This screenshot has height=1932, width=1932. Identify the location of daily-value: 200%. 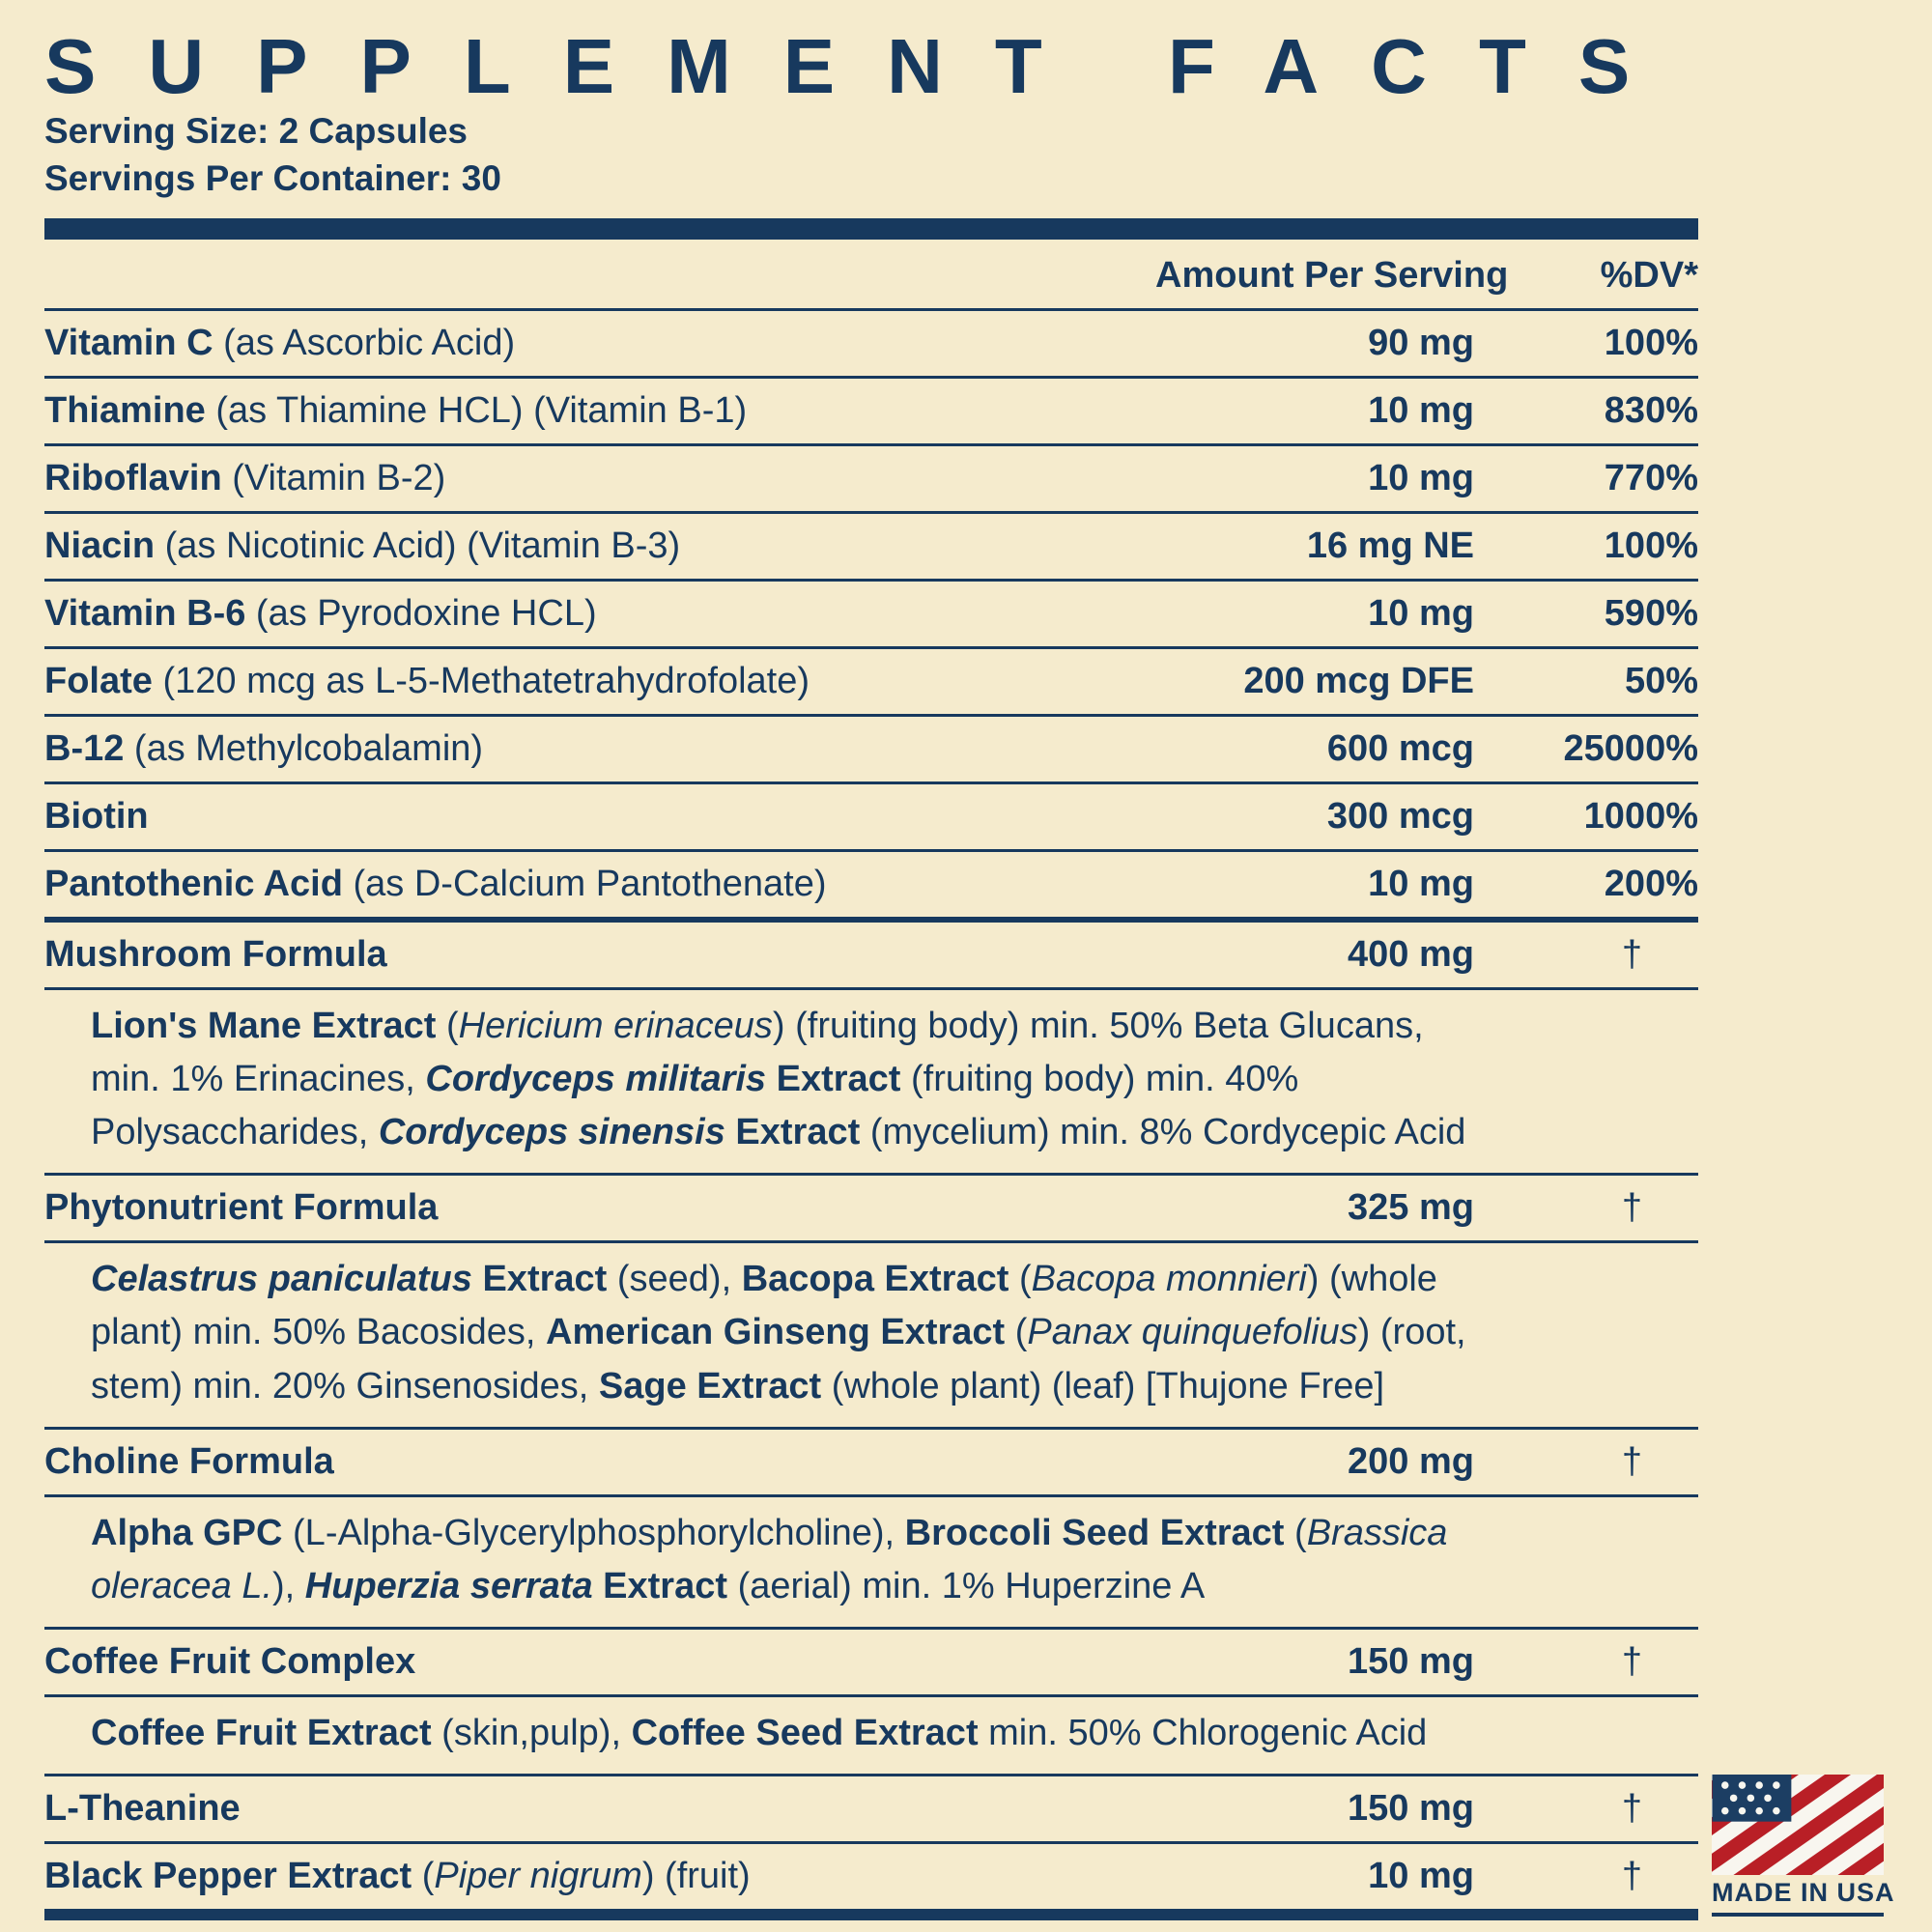
(1651, 884).